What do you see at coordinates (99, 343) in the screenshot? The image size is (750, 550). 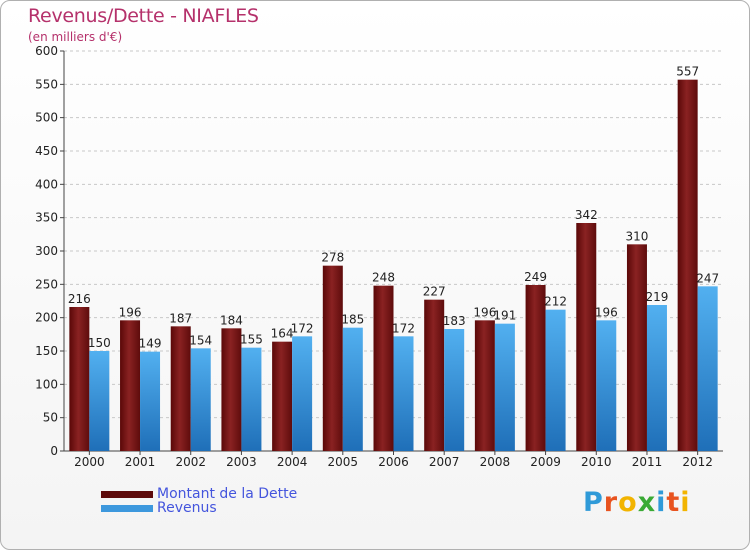 I see `data-label-revenus: 150` at bounding box center [99, 343].